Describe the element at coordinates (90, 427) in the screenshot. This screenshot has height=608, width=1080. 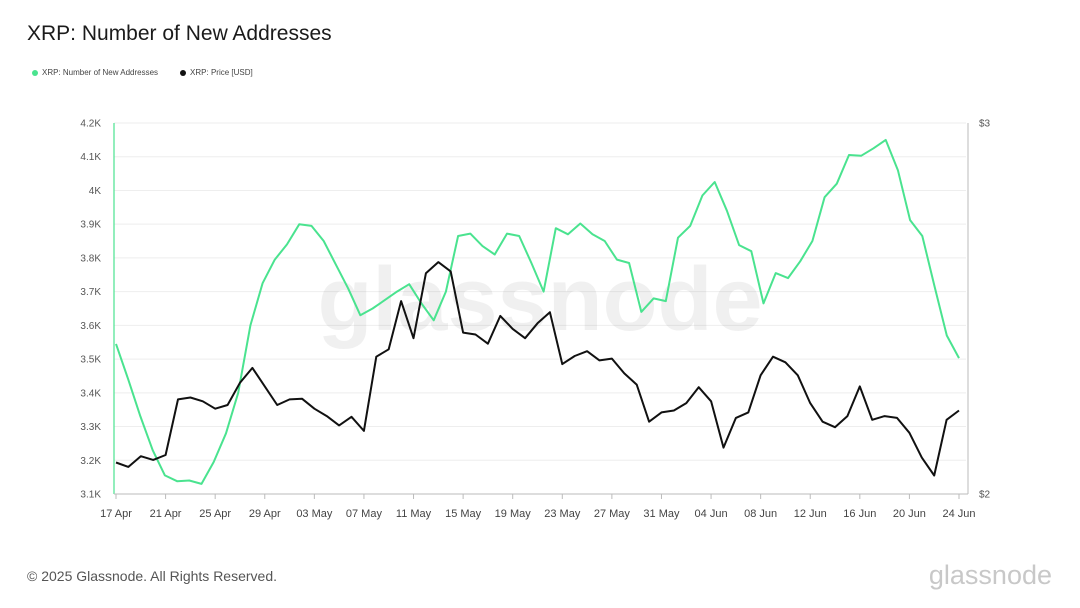
I see `y-left-tick-label: 3.3K` at that location.